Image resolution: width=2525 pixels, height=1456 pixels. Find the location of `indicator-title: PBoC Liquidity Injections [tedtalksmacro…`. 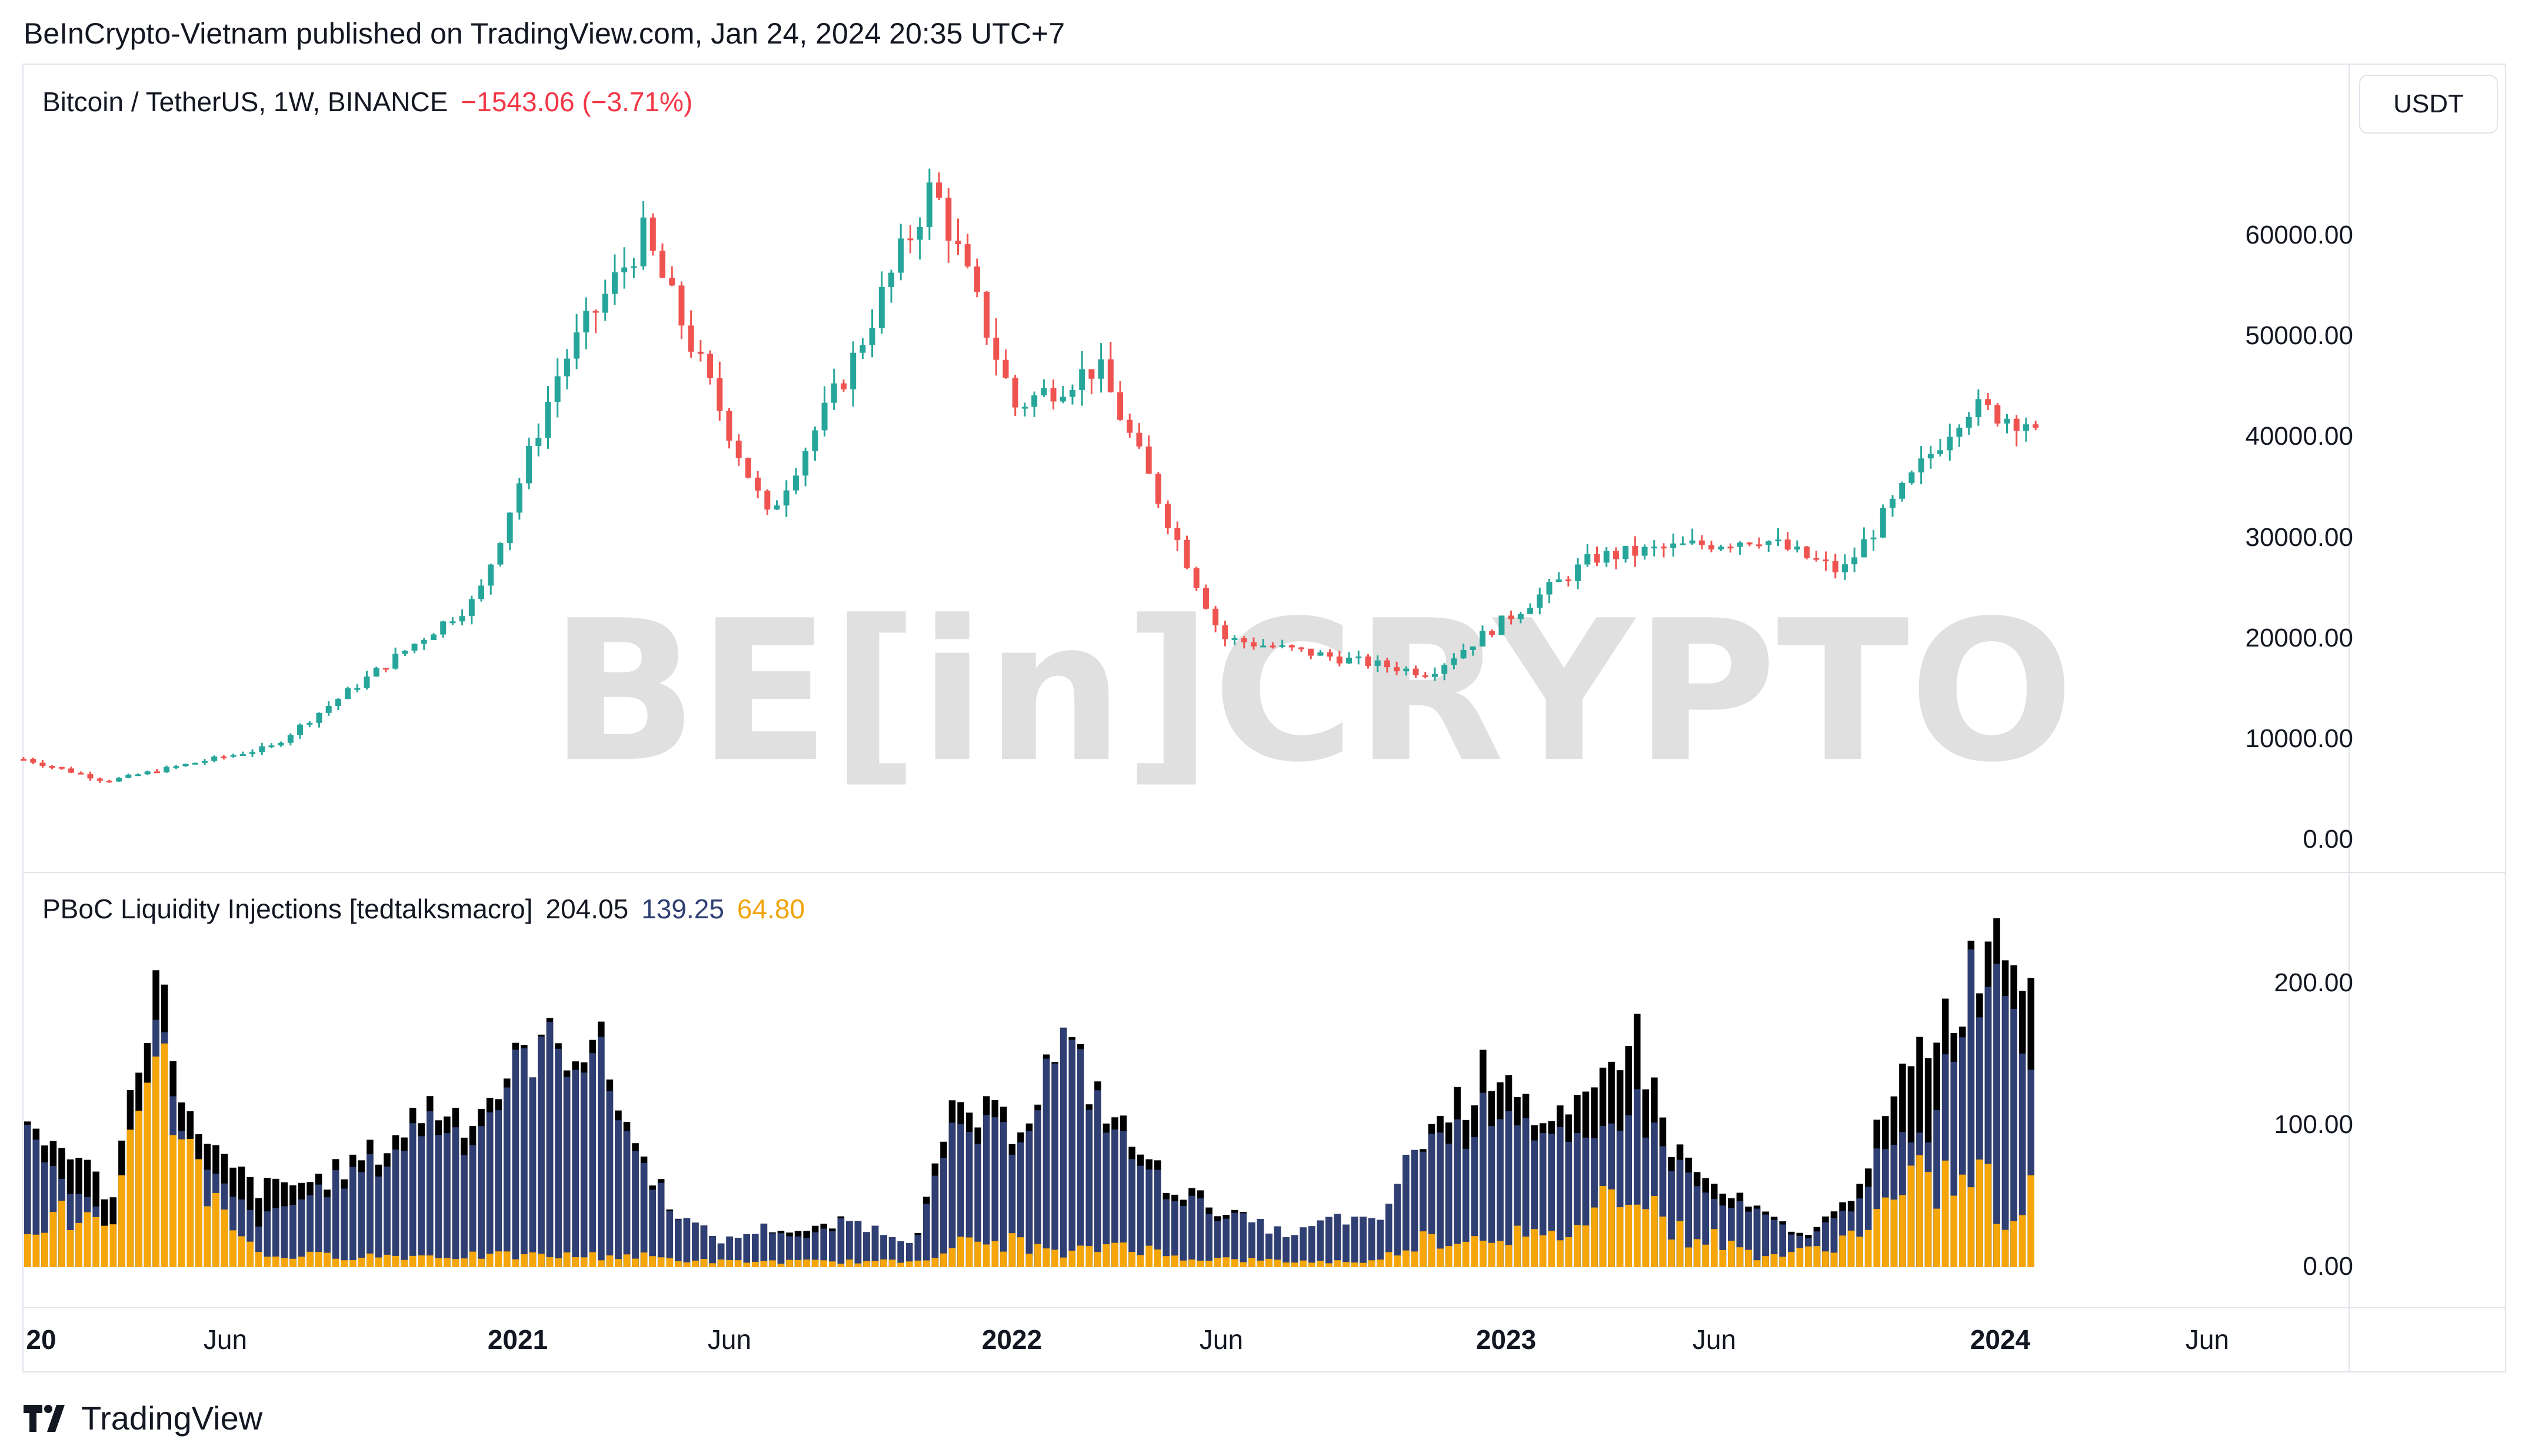

indicator-title: PBoC Liquidity Injections [tedtalksmacro… is located at coordinates (287, 909).